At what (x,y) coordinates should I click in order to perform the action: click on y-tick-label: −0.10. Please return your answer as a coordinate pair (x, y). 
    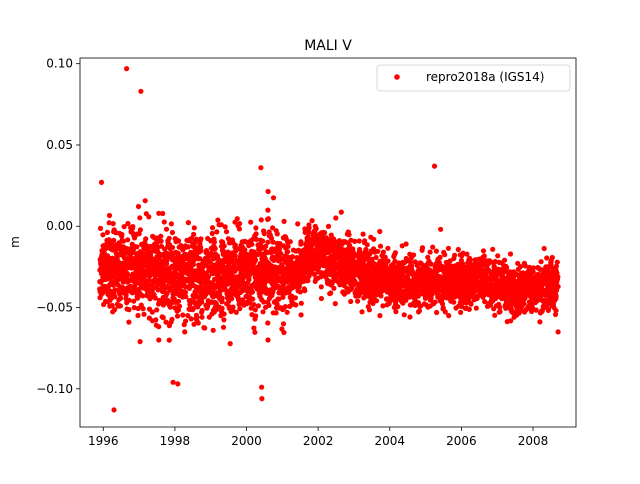
    Looking at the image, I should click on (54, 389).